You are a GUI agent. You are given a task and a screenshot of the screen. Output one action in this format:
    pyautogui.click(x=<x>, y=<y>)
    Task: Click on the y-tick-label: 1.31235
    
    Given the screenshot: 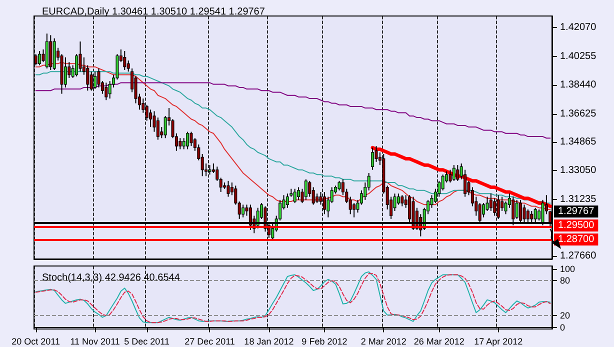 What is the action you would take?
    pyautogui.click(x=578, y=199)
    